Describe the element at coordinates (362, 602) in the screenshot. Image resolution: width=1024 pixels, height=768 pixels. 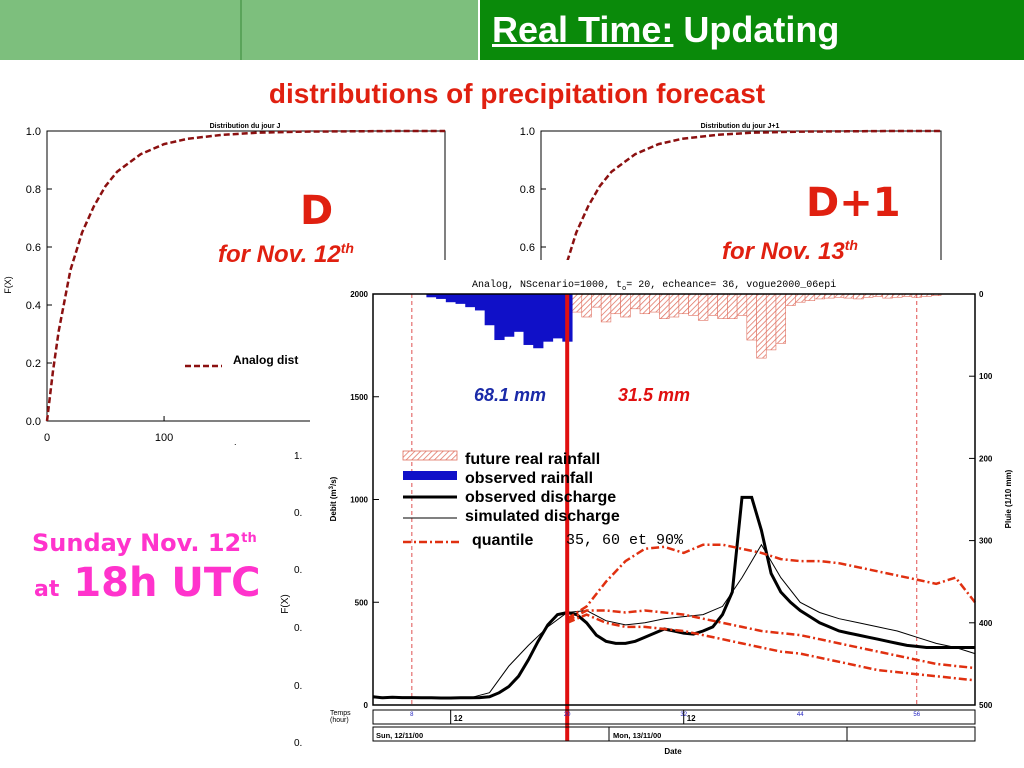
I see `hydro-y-tick-label: 500` at that location.